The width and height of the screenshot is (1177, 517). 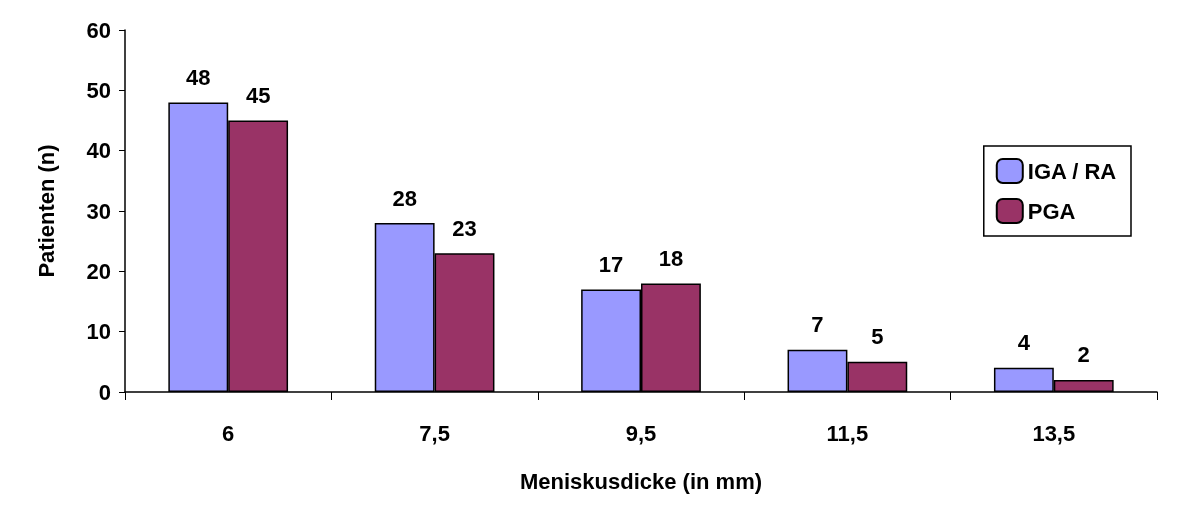 I want to click on y-tick-label: 0, so click(x=104, y=392).